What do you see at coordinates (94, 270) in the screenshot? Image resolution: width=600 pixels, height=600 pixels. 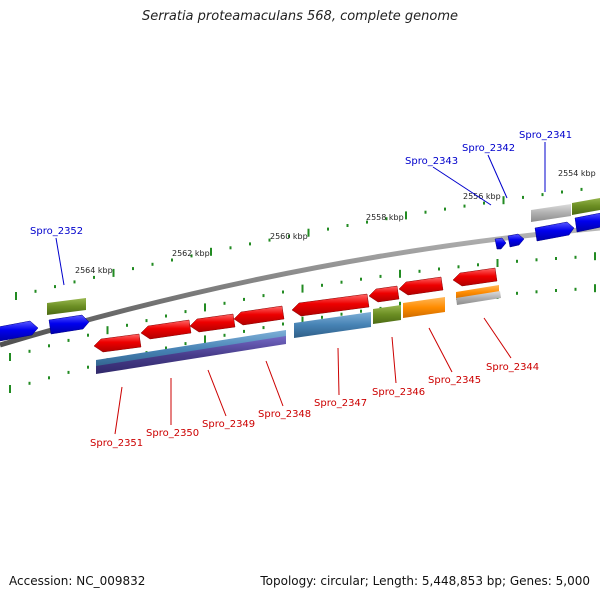 I see `scale-label: 2564 kbp` at bounding box center [94, 270].